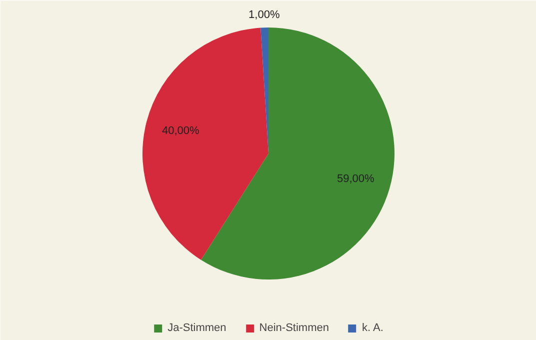 This screenshot has width=536, height=340. I want to click on legend-label: Nein-Stimmen, so click(294, 328).